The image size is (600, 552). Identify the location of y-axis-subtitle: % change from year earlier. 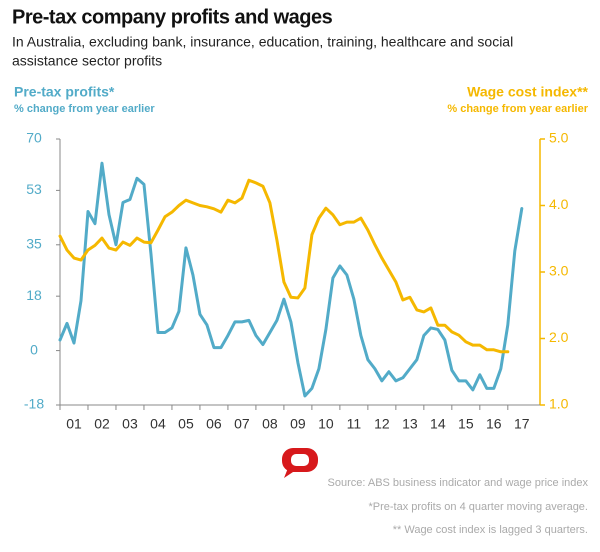
(84, 109).